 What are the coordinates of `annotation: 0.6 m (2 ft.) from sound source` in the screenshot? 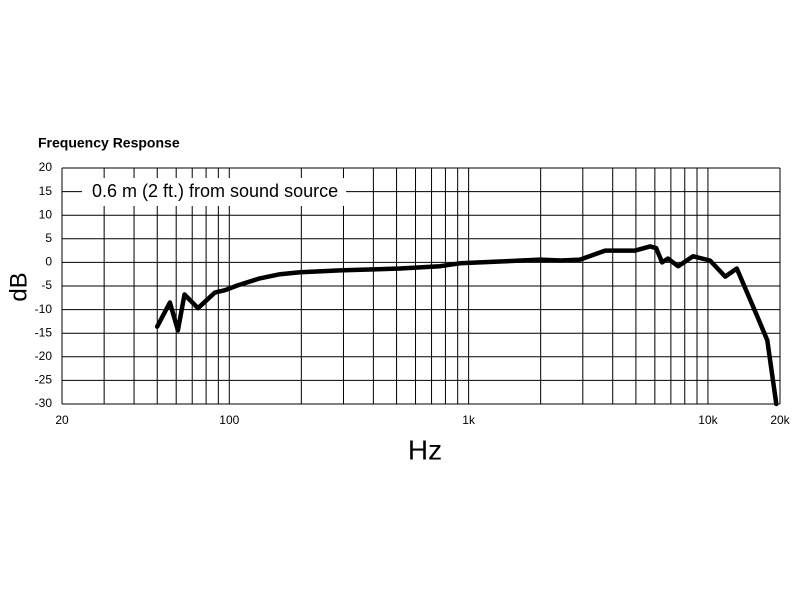 It's located at (215, 191).